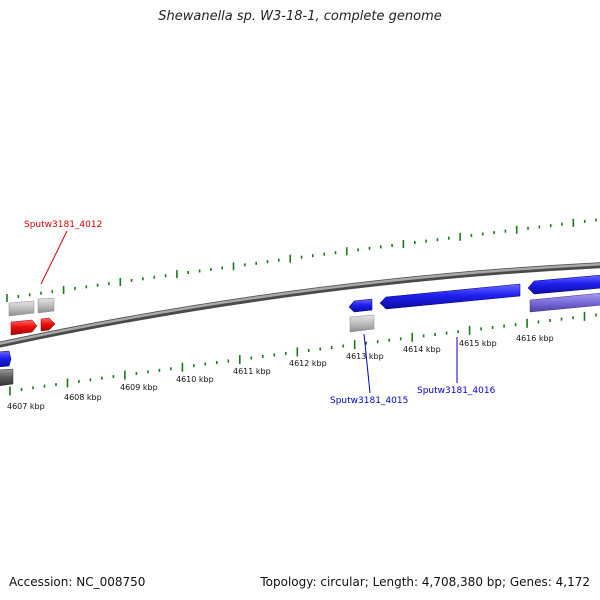  Describe the element at coordinates (300, 16) in the screenshot. I see `genome-title: Shewanella sp. W3-18-1, complete genome` at that location.